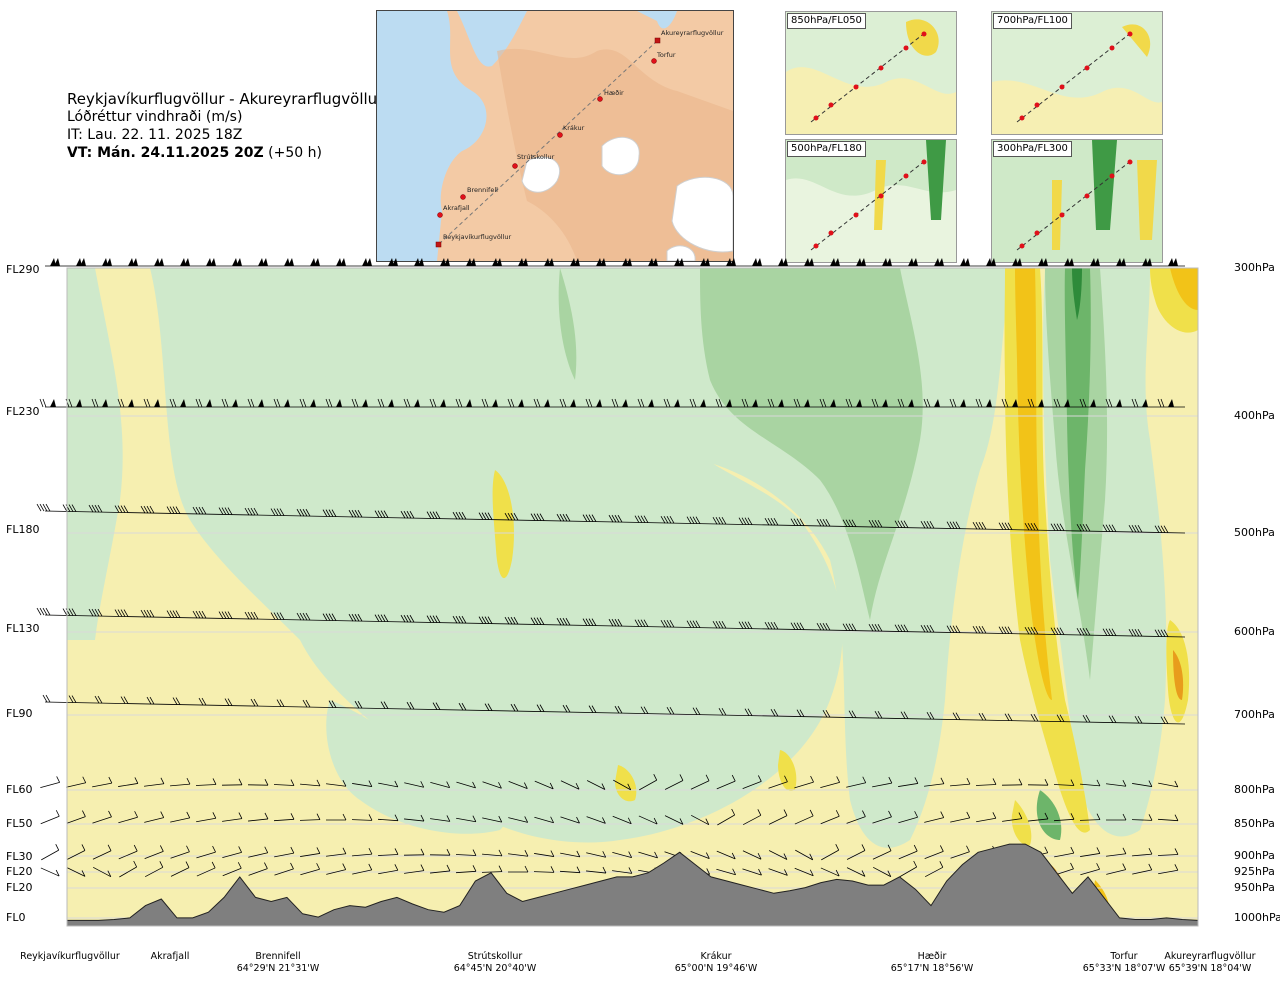  What do you see at coordinates (495, 968) in the screenshot?
I see `location-coordinates: 64°45'N 20°40'W` at bounding box center [495, 968].